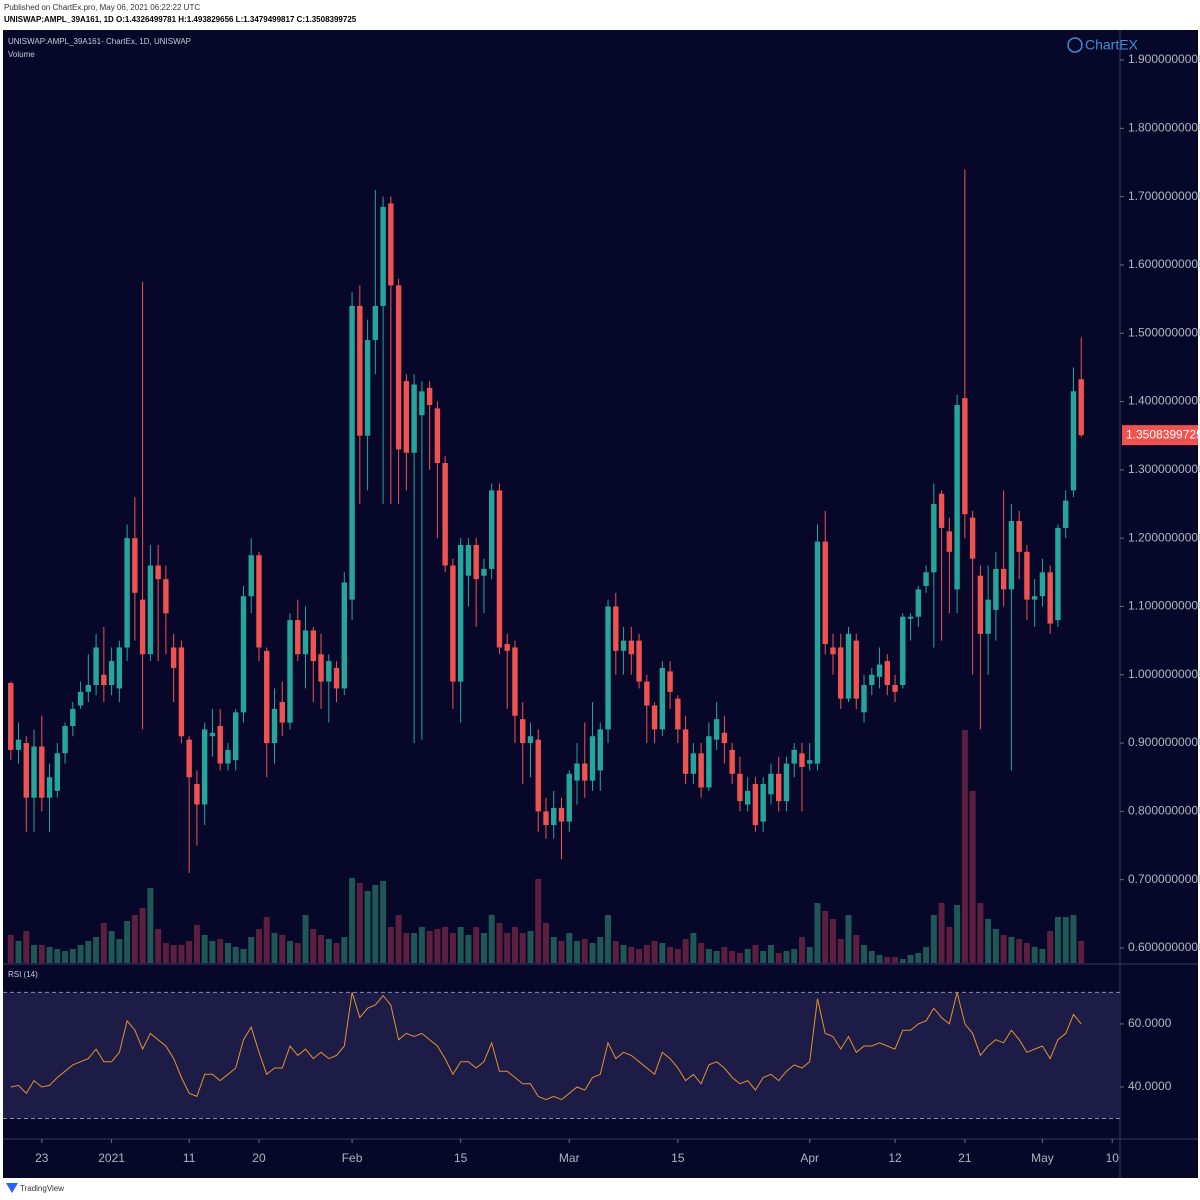 Image resolution: width=1200 pixels, height=1200 pixels. I want to click on y-tick-label: 1.4000000000, so click(1164, 401).